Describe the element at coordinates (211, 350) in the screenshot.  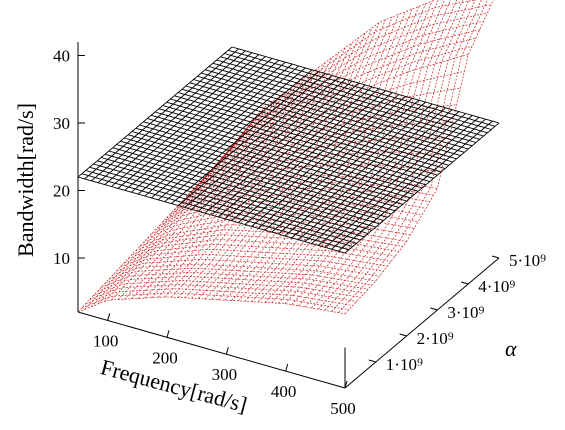
I see `x-axis-line` at that location.